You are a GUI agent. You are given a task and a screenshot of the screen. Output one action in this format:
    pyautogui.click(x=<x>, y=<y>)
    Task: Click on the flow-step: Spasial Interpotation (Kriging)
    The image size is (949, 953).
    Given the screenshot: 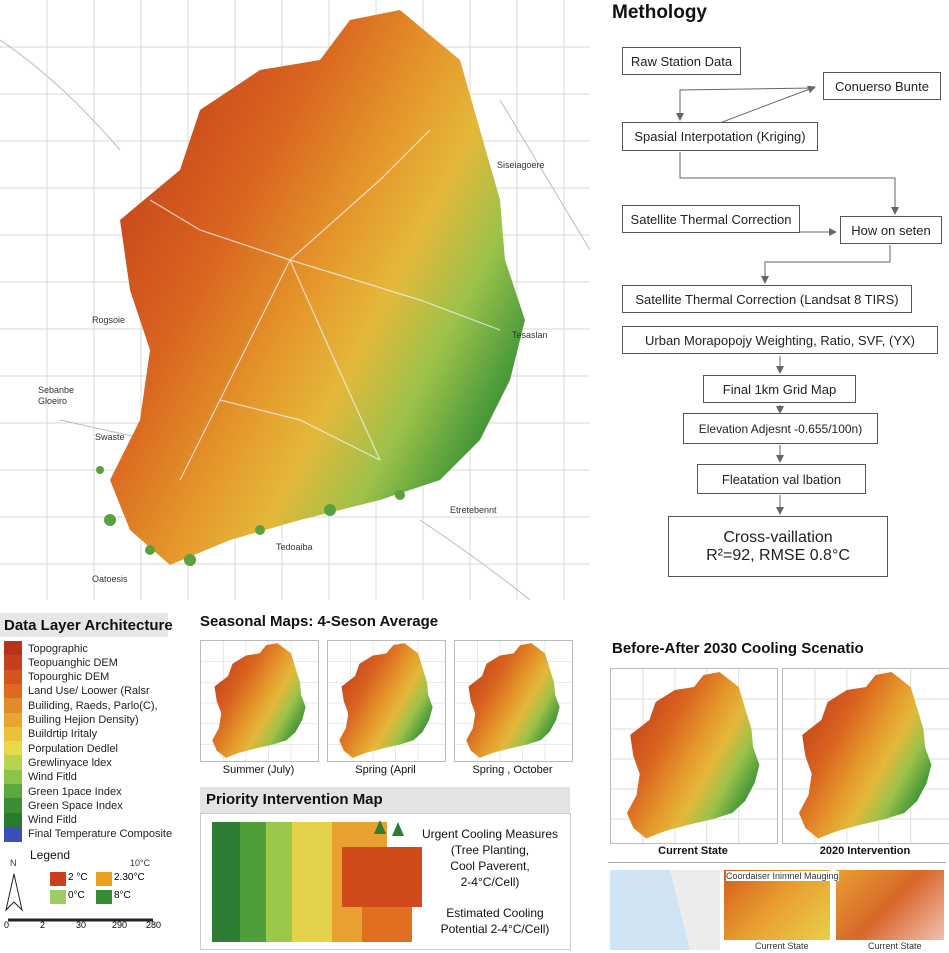 What is the action you would take?
    pyautogui.click(x=720, y=136)
    